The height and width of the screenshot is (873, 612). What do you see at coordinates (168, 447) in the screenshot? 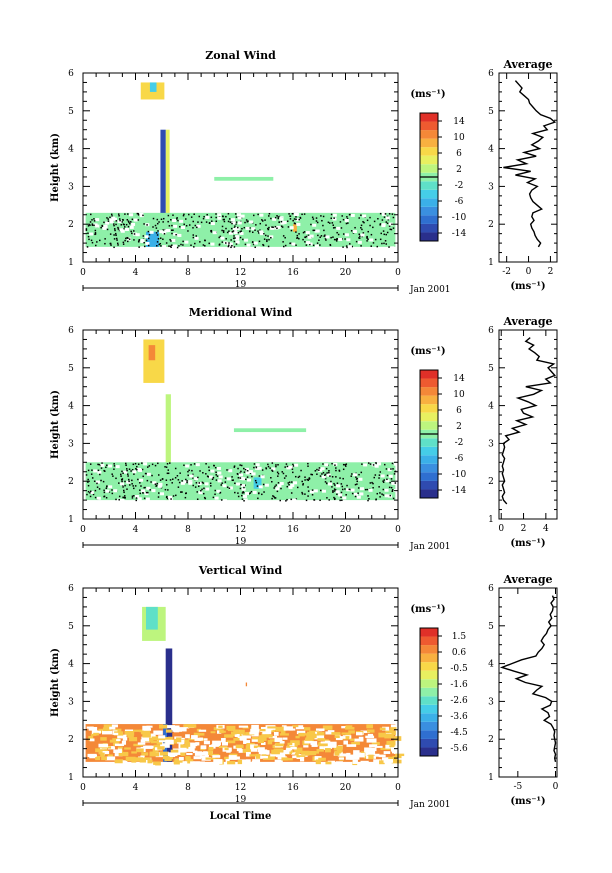
I see `data-cell` at bounding box center [168, 447].